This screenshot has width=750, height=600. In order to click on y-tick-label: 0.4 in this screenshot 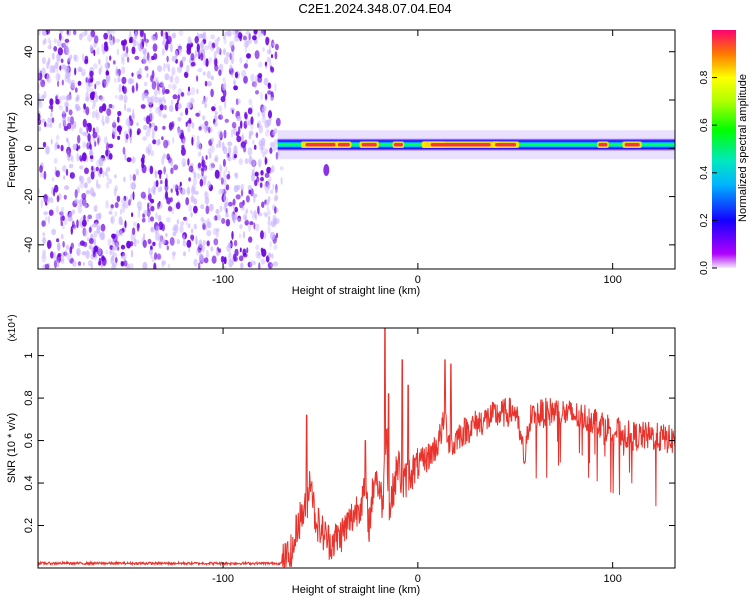, I will do `click(29, 482)`.